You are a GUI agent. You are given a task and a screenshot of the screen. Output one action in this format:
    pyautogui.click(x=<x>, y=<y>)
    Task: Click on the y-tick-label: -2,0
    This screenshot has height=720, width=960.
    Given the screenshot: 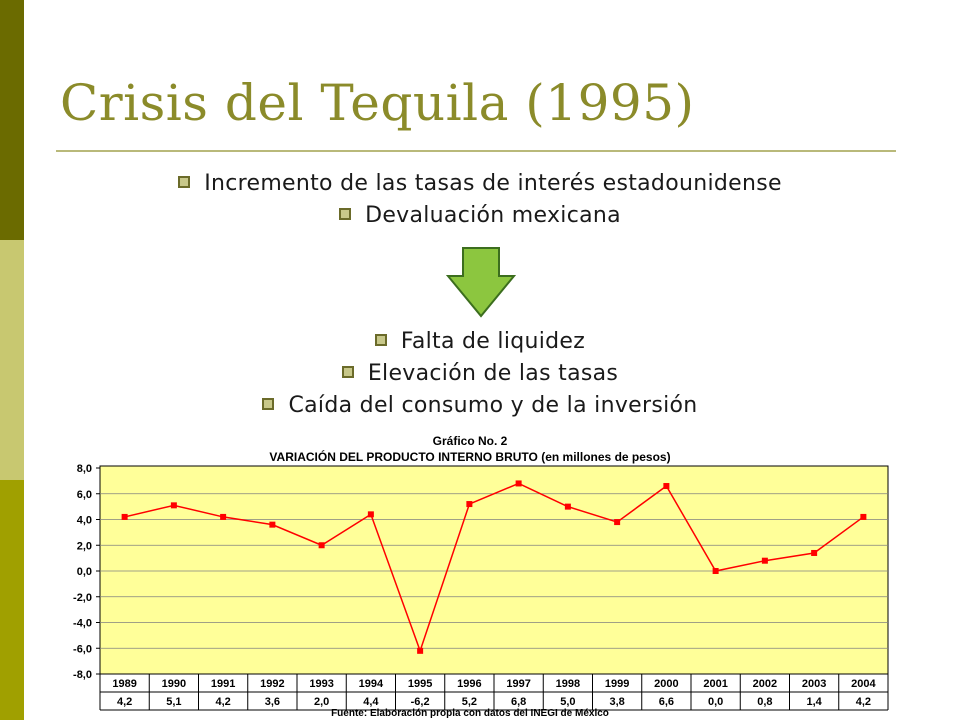 What is the action you would take?
    pyautogui.click(x=82, y=598)
    